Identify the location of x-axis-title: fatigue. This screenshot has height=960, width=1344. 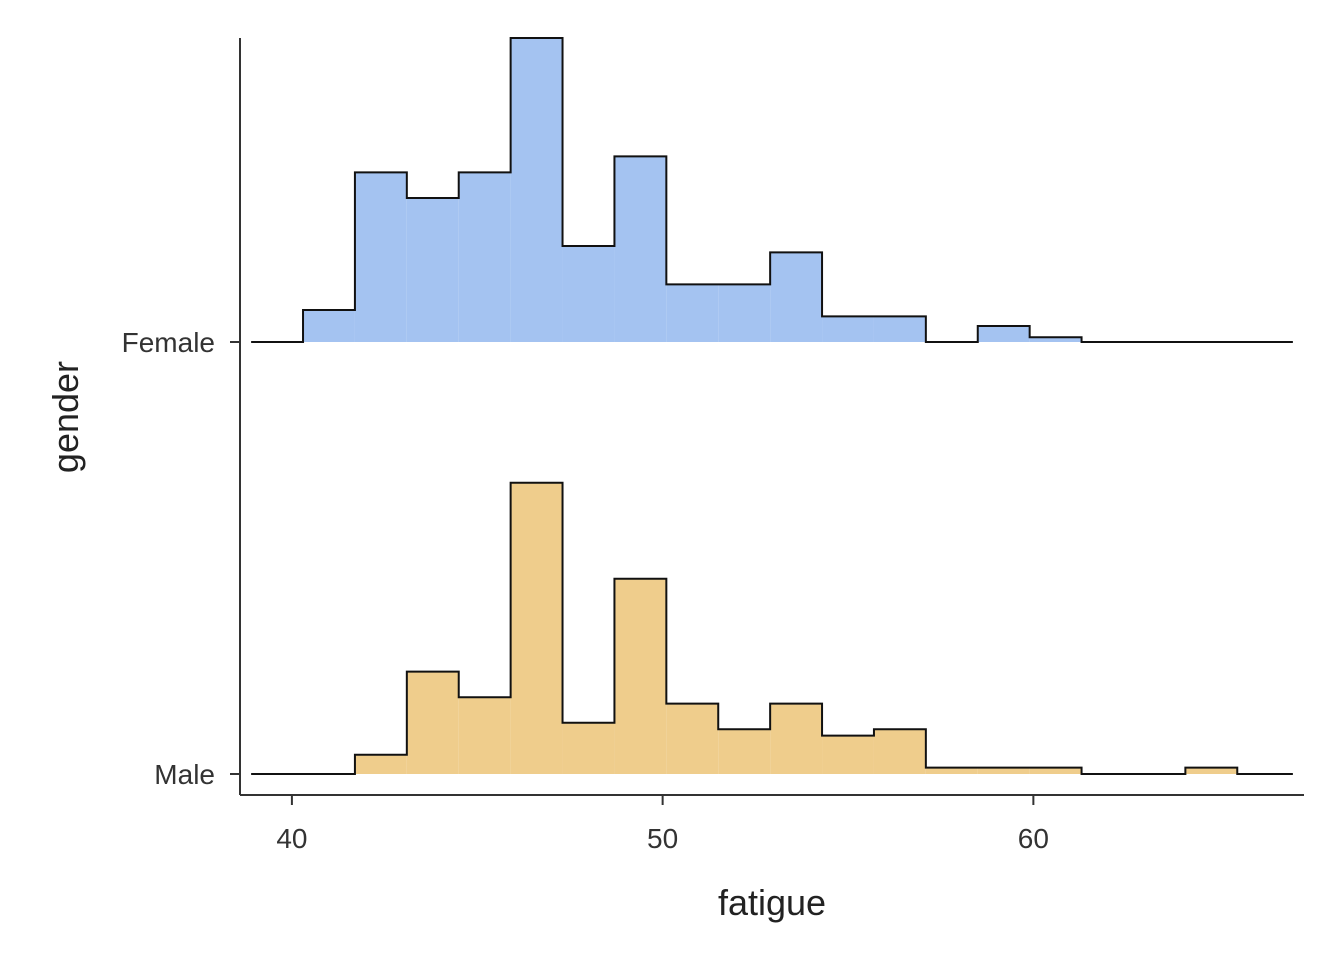
(772, 902).